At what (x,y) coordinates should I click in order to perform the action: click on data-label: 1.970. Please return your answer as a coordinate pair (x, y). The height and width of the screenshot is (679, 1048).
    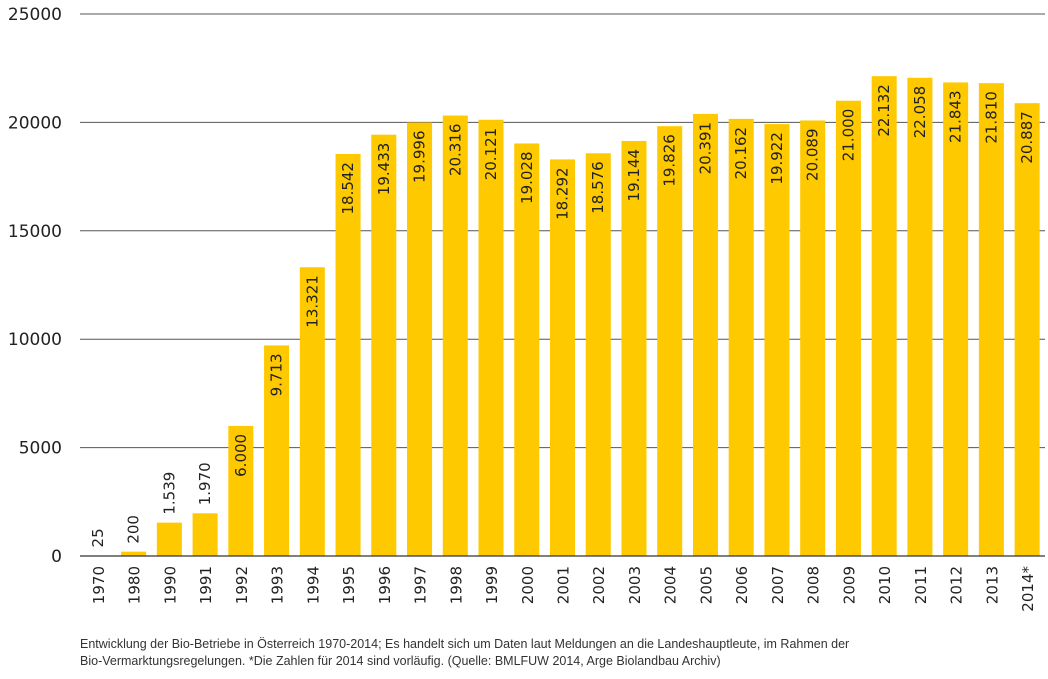
    Looking at the image, I should click on (205, 483).